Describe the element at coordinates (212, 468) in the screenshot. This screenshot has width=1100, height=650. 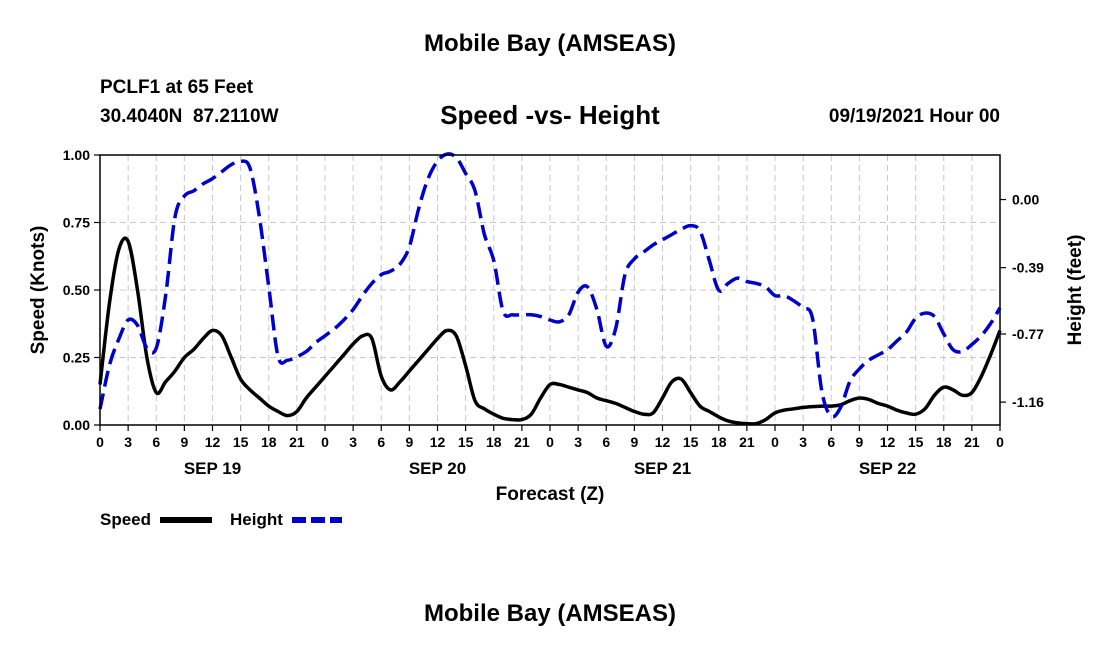
I see `x-day-label: SEP 19` at that location.